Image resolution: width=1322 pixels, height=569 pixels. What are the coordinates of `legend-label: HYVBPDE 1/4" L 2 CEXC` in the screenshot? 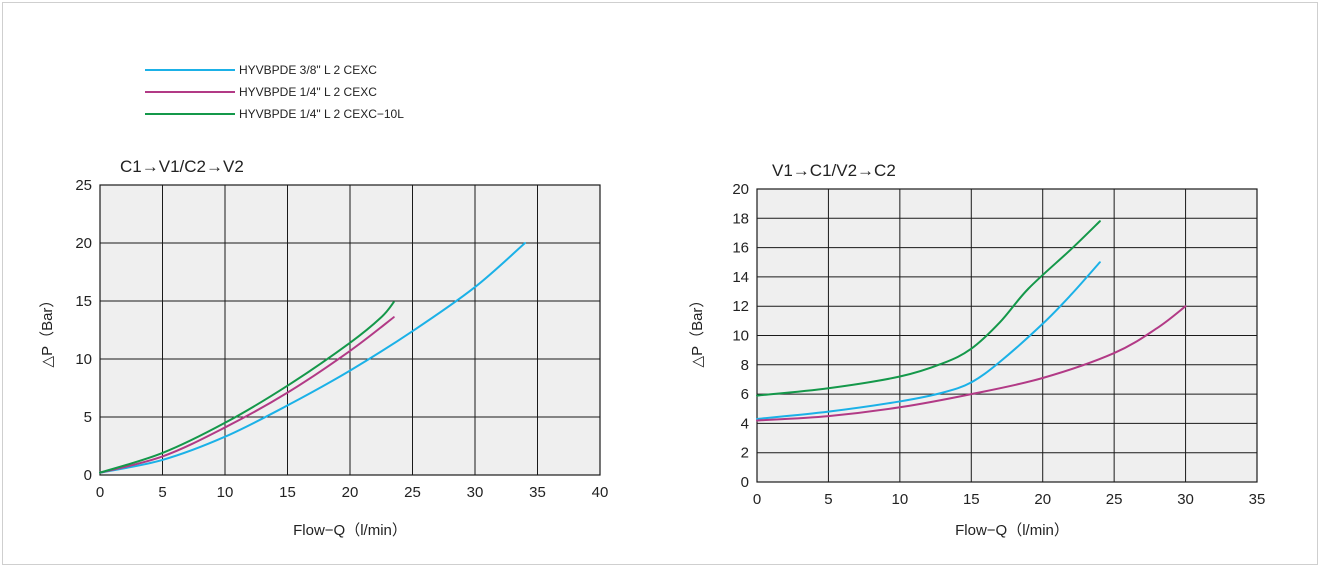 It's located at (308, 92).